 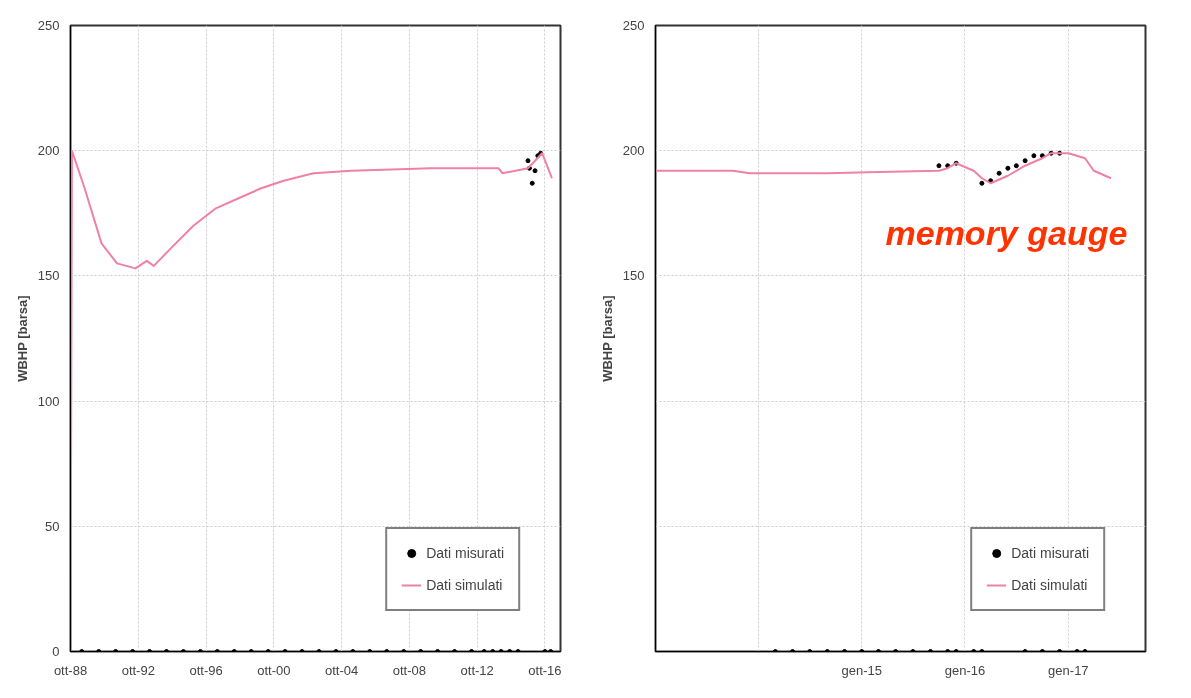 I want to click on x-tick-label: gen-17, so click(x=1068, y=670).